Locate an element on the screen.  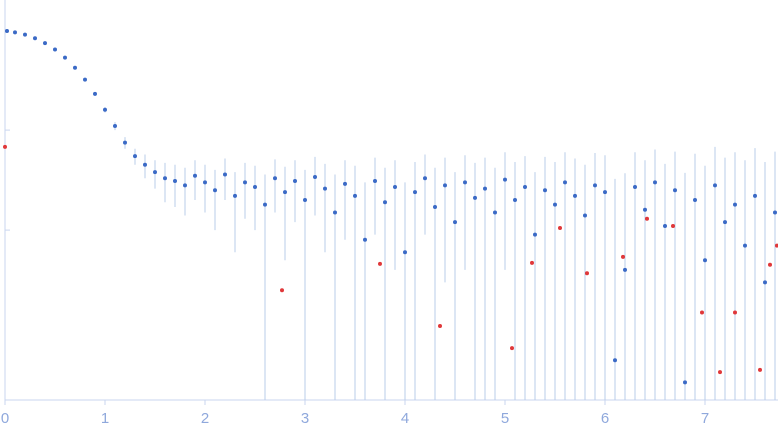
x-tick-label: 5 is located at coordinates (505, 418).